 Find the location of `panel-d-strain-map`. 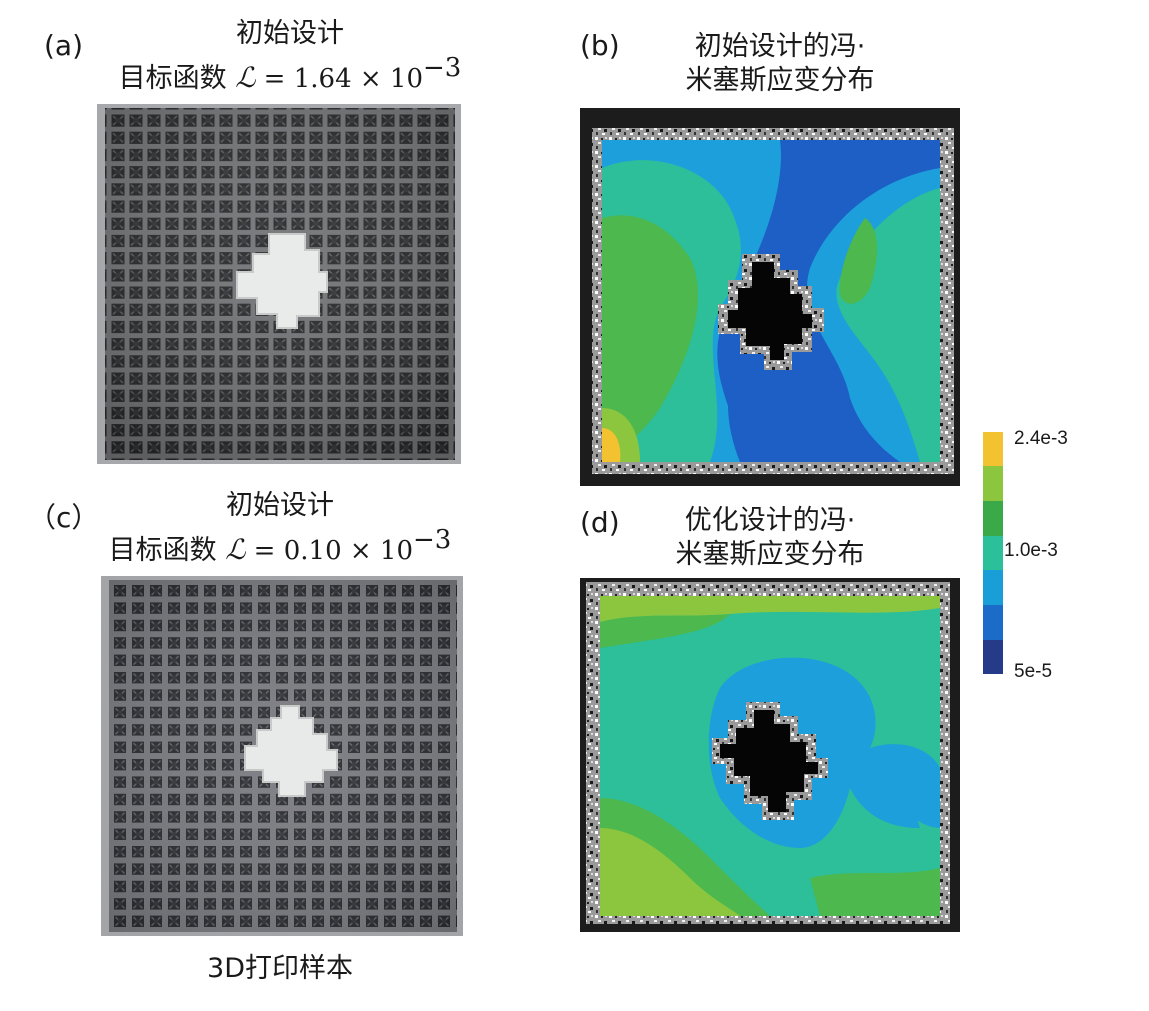

panel-d-strain-map is located at coordinates (770, 755).